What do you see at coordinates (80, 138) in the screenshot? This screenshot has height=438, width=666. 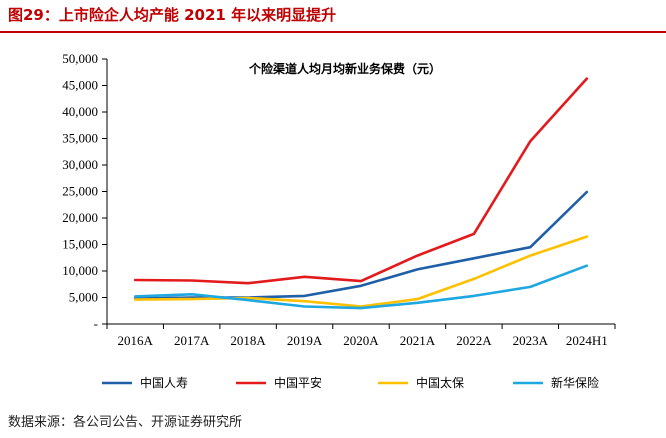 I see `y-tick-label: 35,000` at bounding box center [80, 138].